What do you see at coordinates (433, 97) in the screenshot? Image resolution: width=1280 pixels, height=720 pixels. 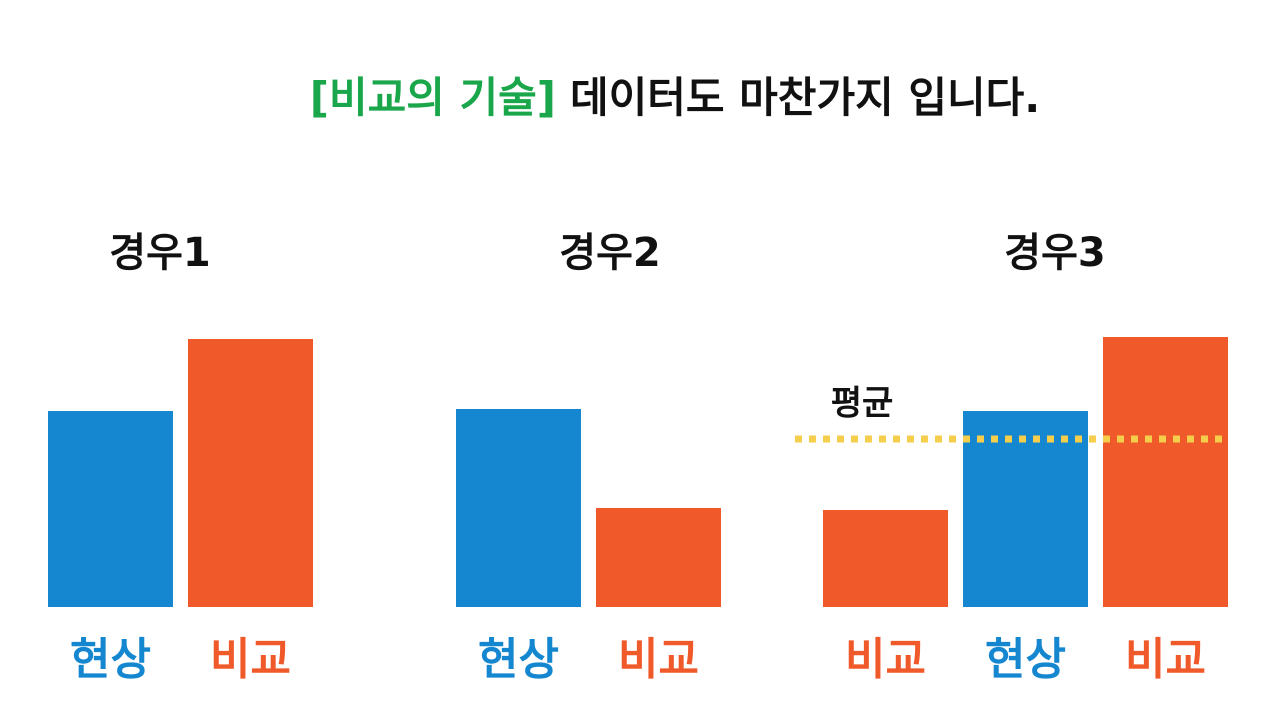 I see `title-highlight: [비교의 기술]` at bounding box center [433, 97].